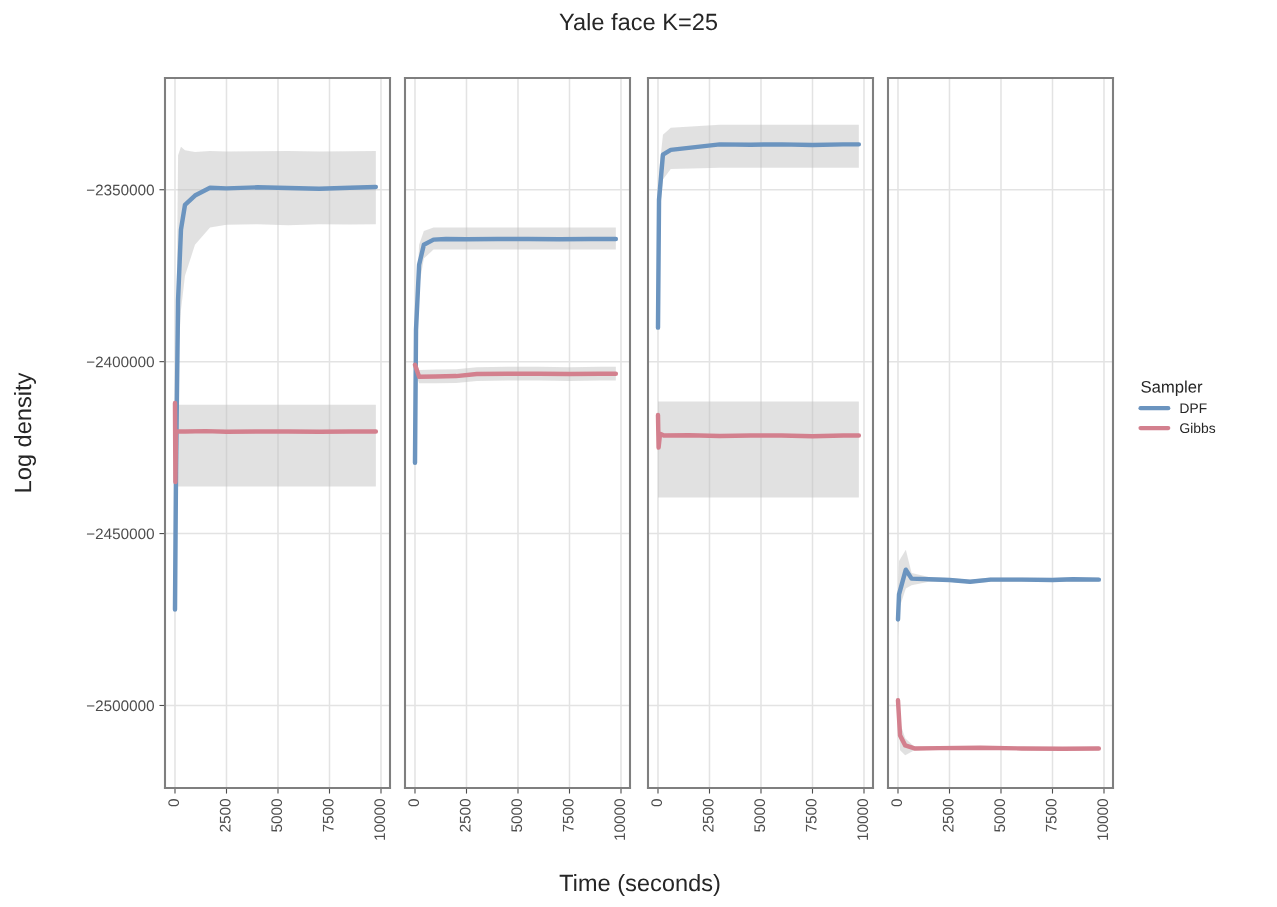 This screenshot has height=907, width=1277. What do you see at coordinates (1172, 388) in the screenshot?
I see `legend-title: Sampler` at bounding box center [1172, 388].